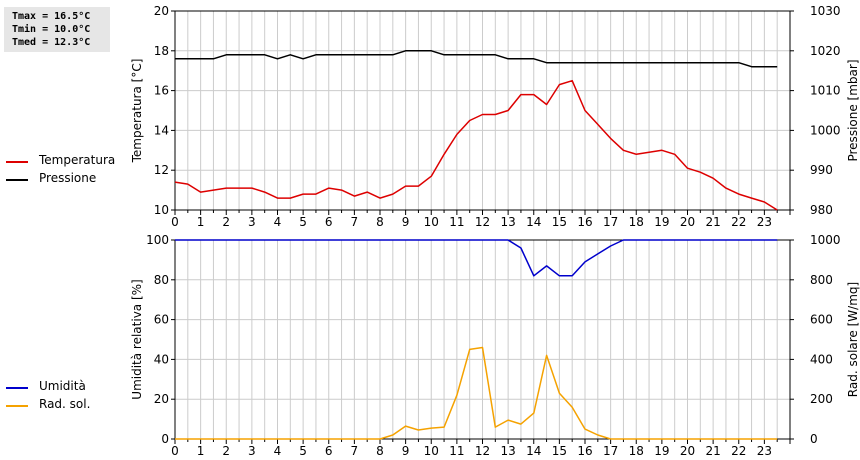 The image size is (860, 460). I want to click on y-left-tick-label: 0, so click(165, 439).